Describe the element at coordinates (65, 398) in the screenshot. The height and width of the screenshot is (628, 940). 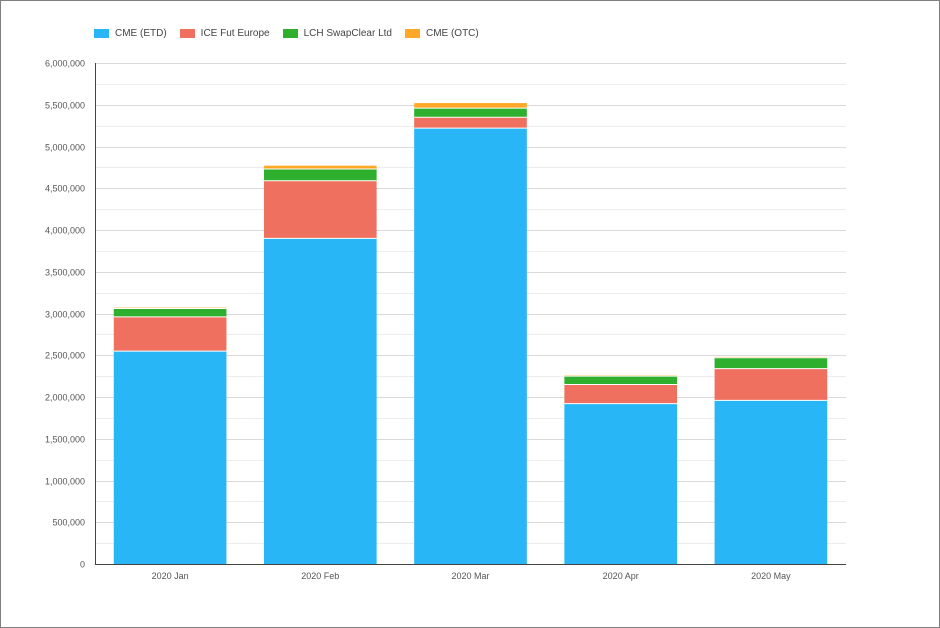
I see `y-tick-label: 2,000,000` at that location.